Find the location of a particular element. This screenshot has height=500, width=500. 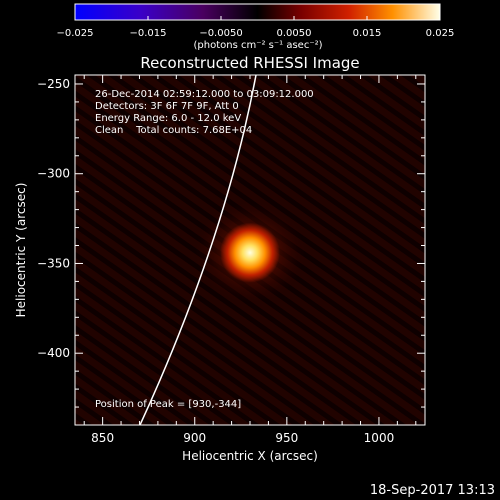

flare-source is located at coordinates (250, 252).